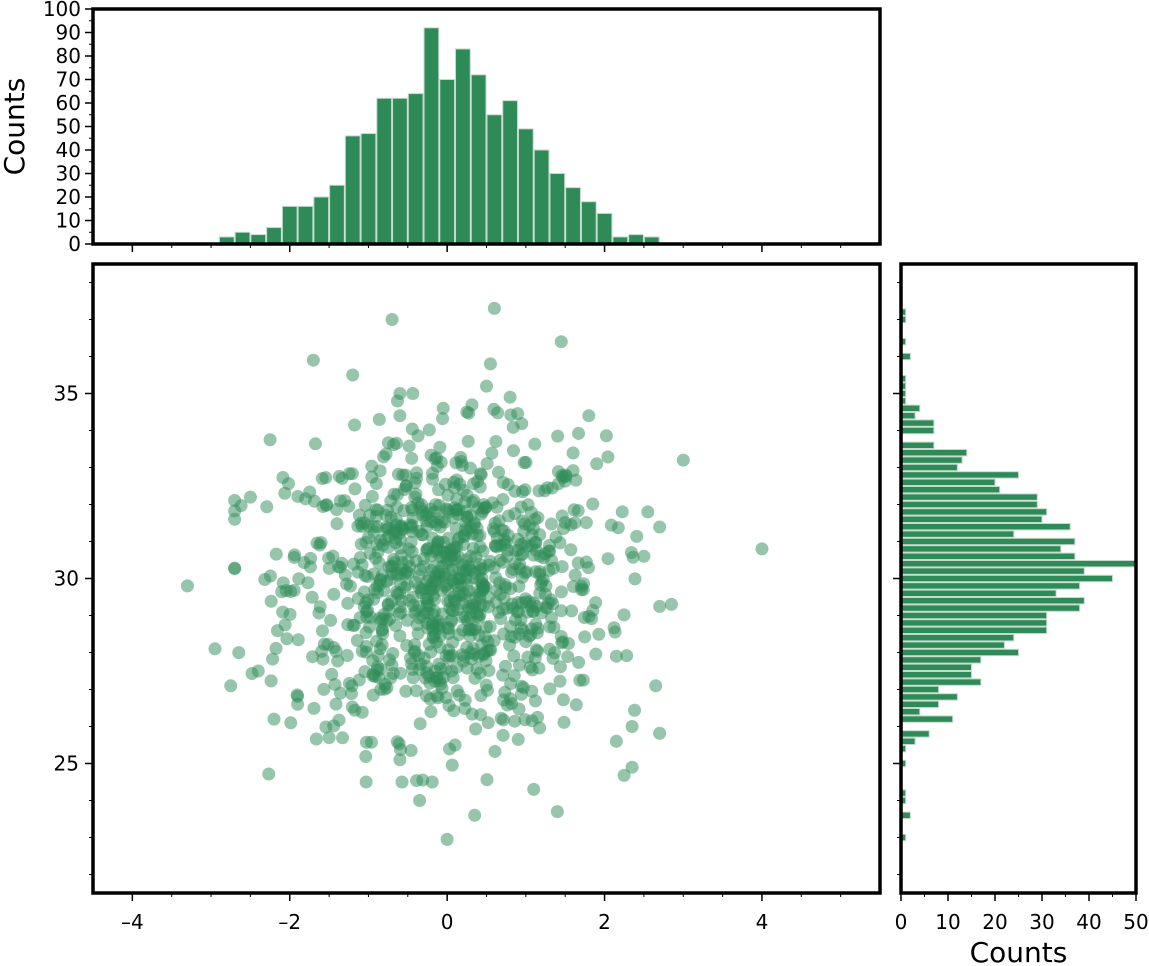 The image size is (1149, 966). Describe the element at coordinates (604, 922) in the screenshot. I see `x-tick-label: 2` at that location.